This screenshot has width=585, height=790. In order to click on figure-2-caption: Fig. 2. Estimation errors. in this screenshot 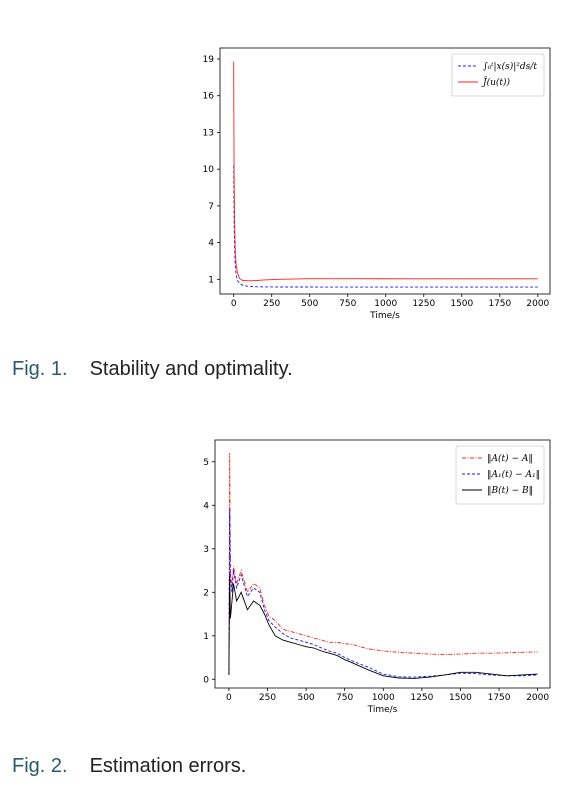, I will do `click(129, 766)`.